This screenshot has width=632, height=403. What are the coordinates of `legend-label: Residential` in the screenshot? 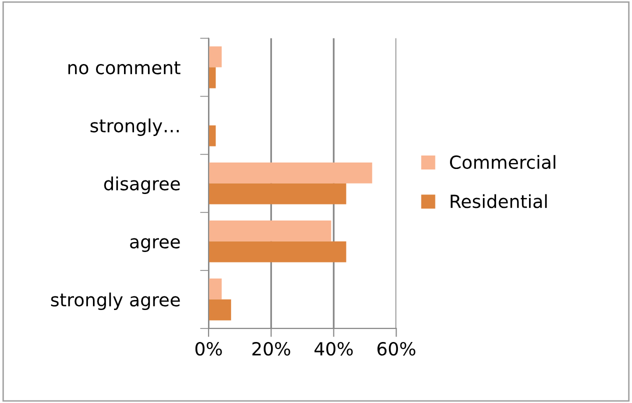 It's located at (498, 201).